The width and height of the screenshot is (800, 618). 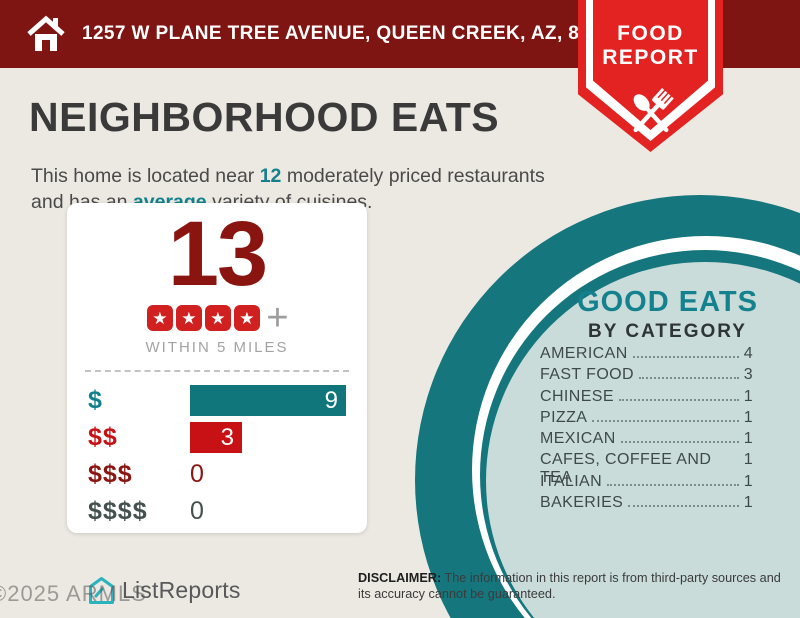 I want to click on category-row: FAST FOOD 3, so click(x=646, y=376).